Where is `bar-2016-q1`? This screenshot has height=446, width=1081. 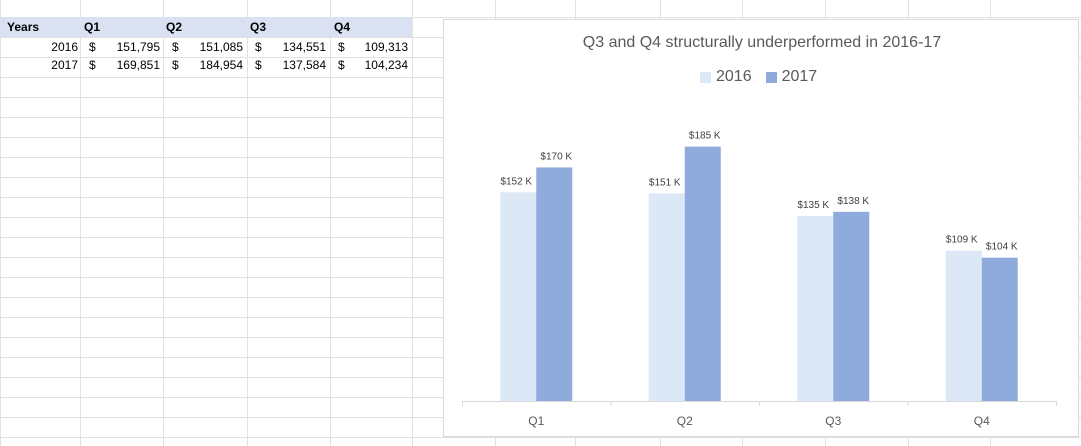
bar-2016-q1 is located at coordinates (518, 296).